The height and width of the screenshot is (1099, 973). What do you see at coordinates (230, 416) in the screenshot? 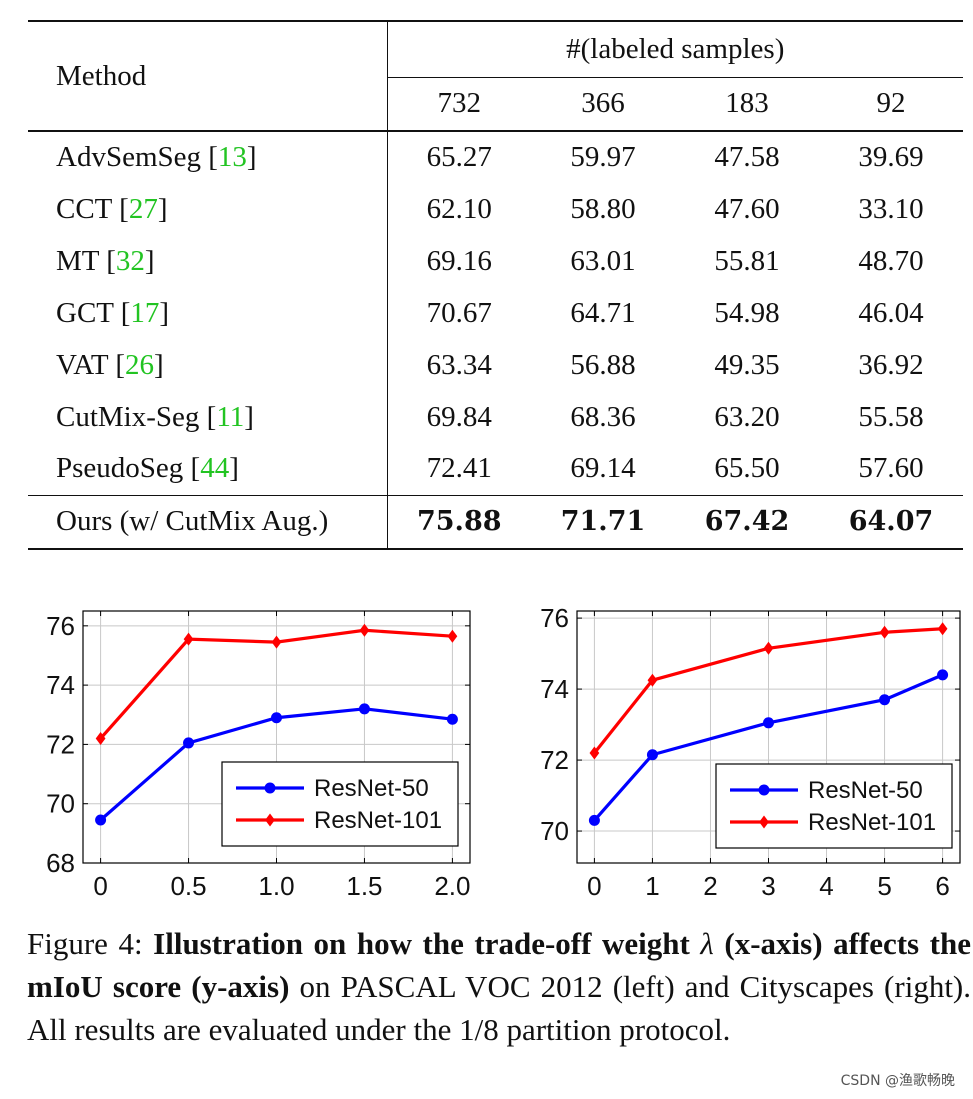
I see `citation-link: 11` at bounding box center [230, 416].